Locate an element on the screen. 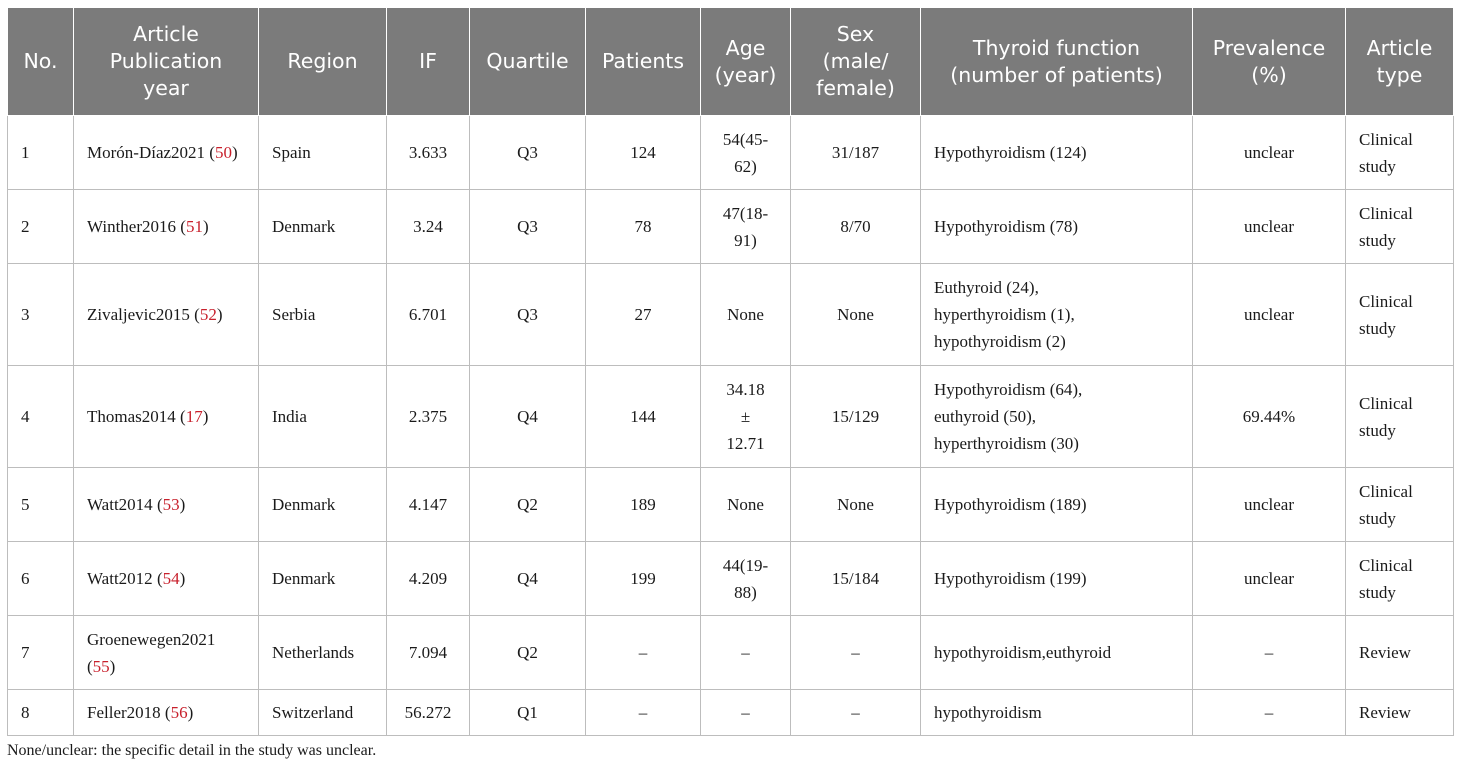  reference-link: 51 is located at coordinates (194, 226).